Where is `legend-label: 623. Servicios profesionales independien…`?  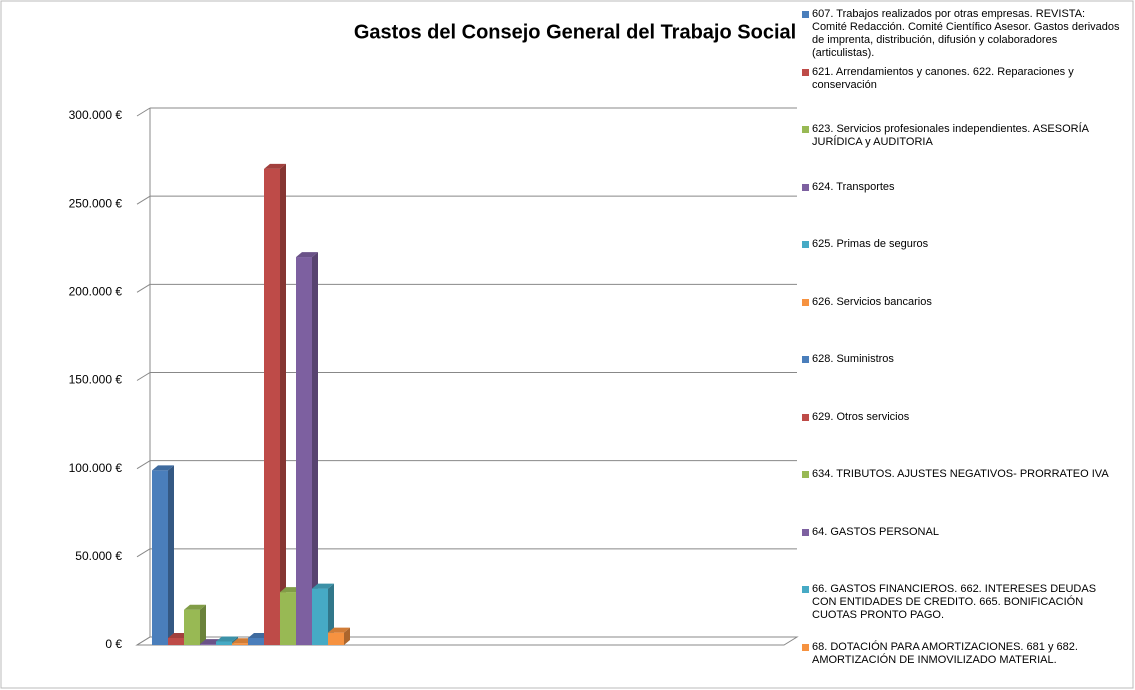 legend-label: 623. Servicios profesionales independien… is located at coordinates (950, 135).